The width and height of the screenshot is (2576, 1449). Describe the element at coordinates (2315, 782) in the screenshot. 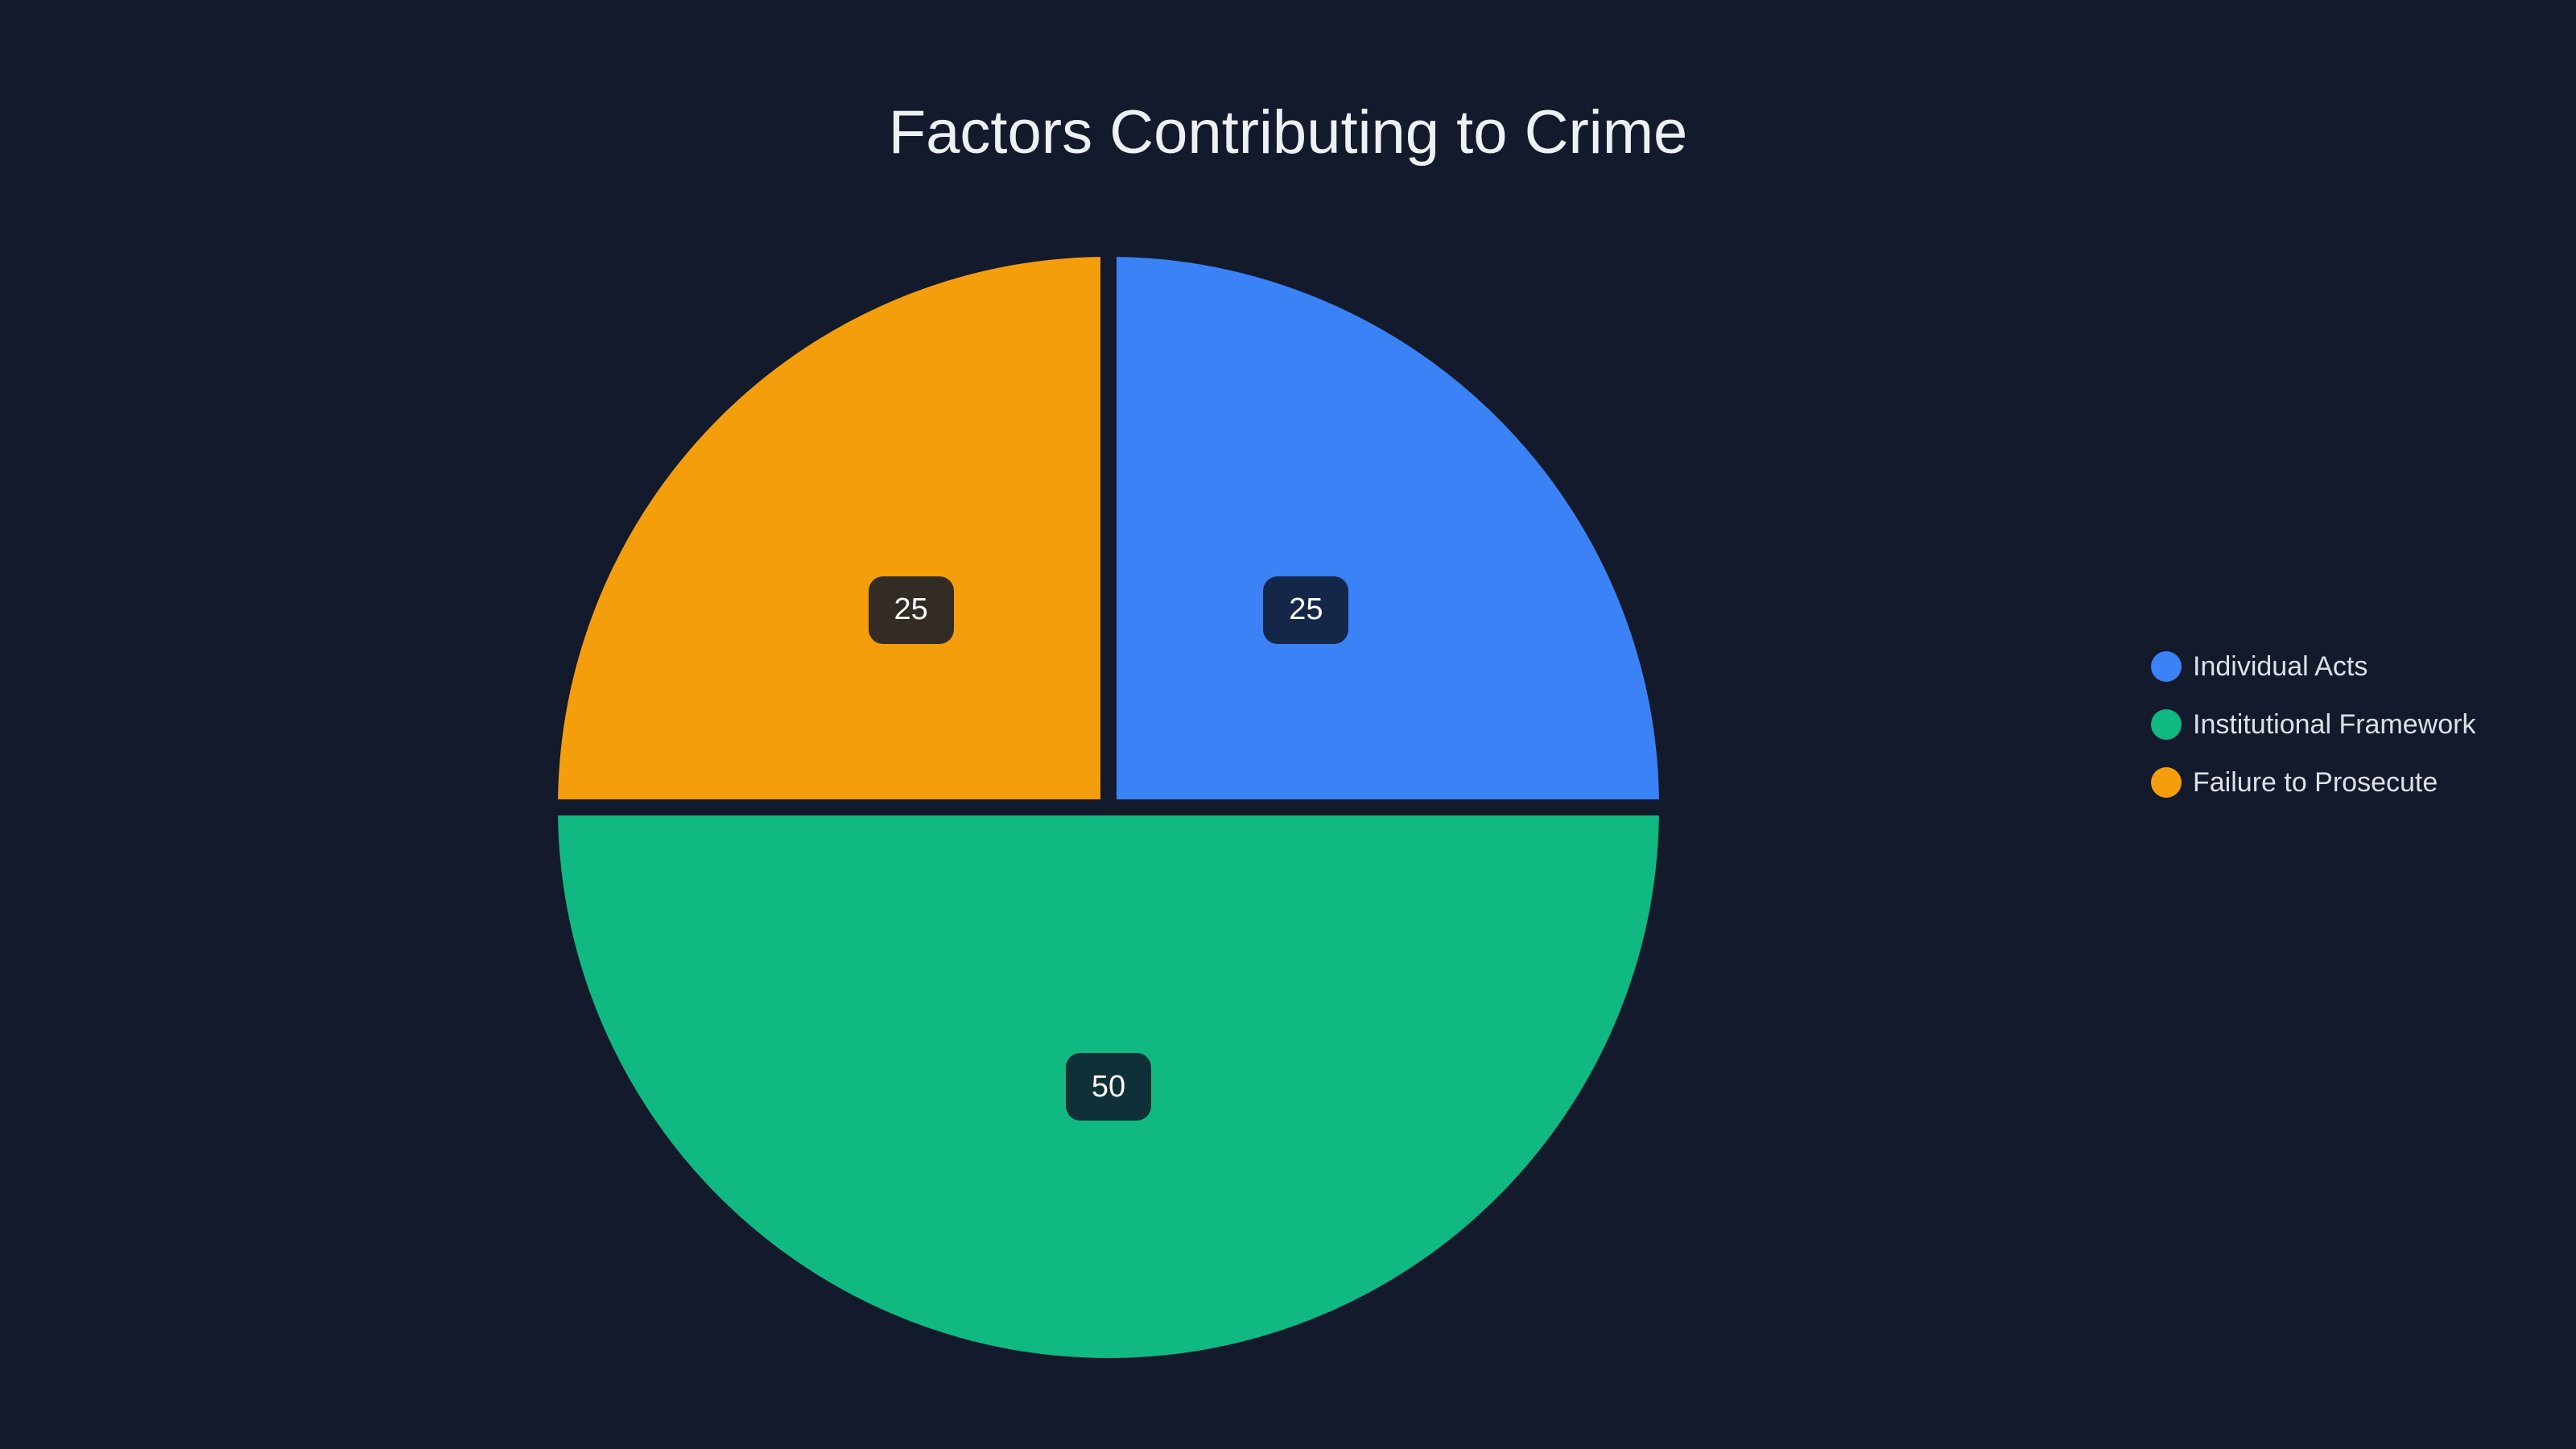

I see `legend-label: Failure to Prosecute` at that location.